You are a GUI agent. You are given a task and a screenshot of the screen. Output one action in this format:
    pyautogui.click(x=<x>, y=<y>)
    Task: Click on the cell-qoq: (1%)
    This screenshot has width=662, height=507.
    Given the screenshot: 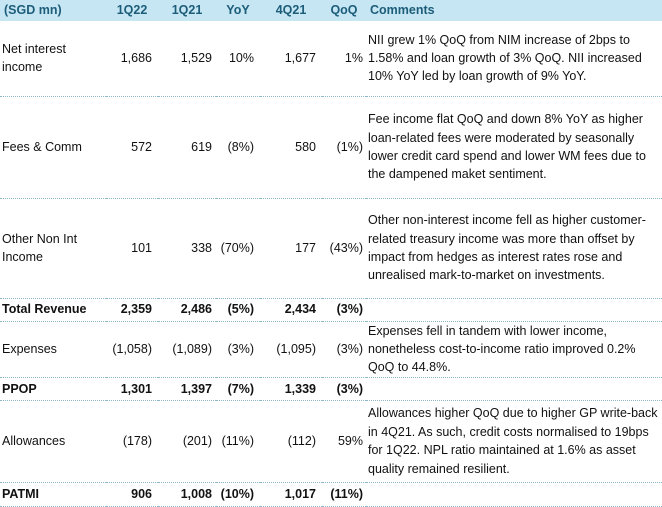 What is the action you would take?
    pyautogui.click(x=344, y=147)
    